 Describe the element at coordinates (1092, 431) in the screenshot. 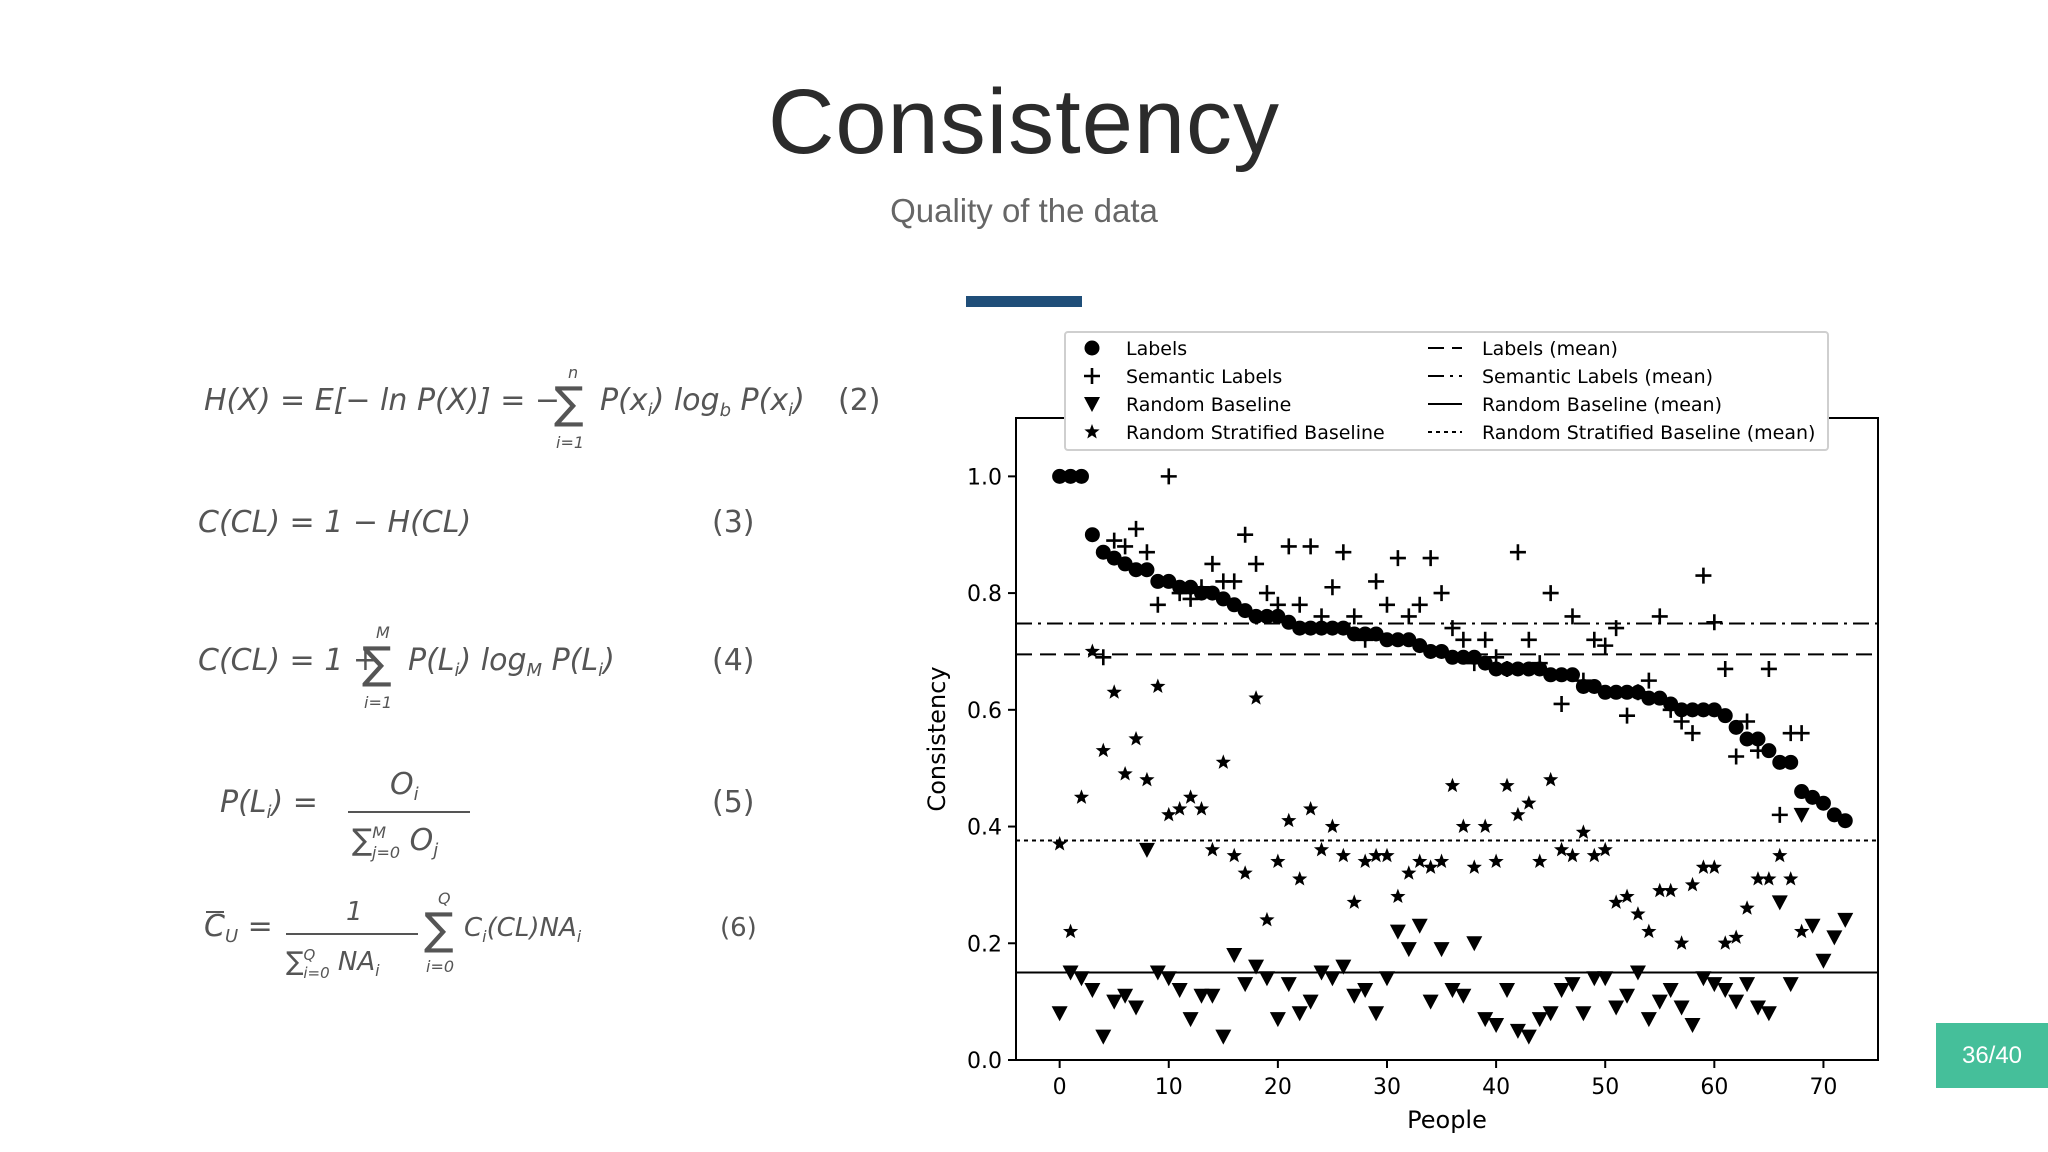

I see `legend-marker-star` at that location.